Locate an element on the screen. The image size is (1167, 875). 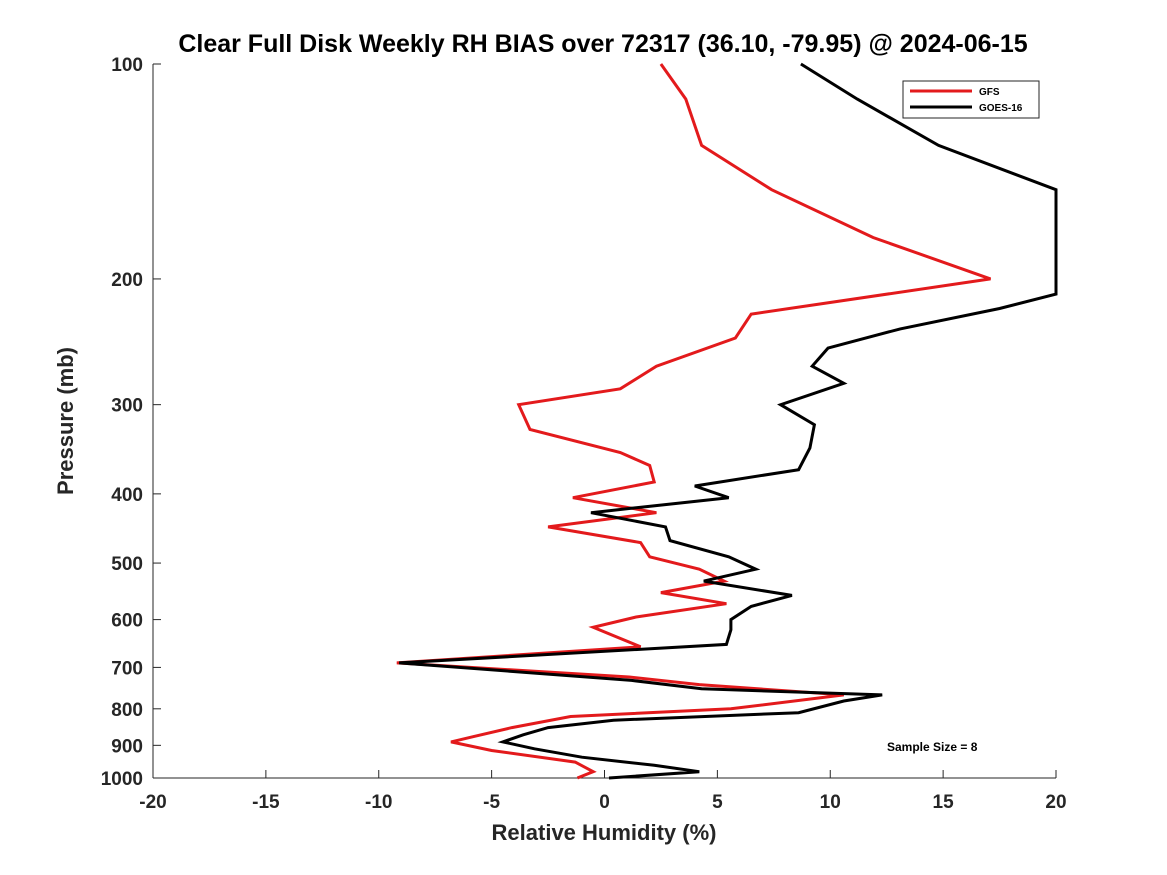
y-tick-label: 300 is located at coordinates (127, 406).